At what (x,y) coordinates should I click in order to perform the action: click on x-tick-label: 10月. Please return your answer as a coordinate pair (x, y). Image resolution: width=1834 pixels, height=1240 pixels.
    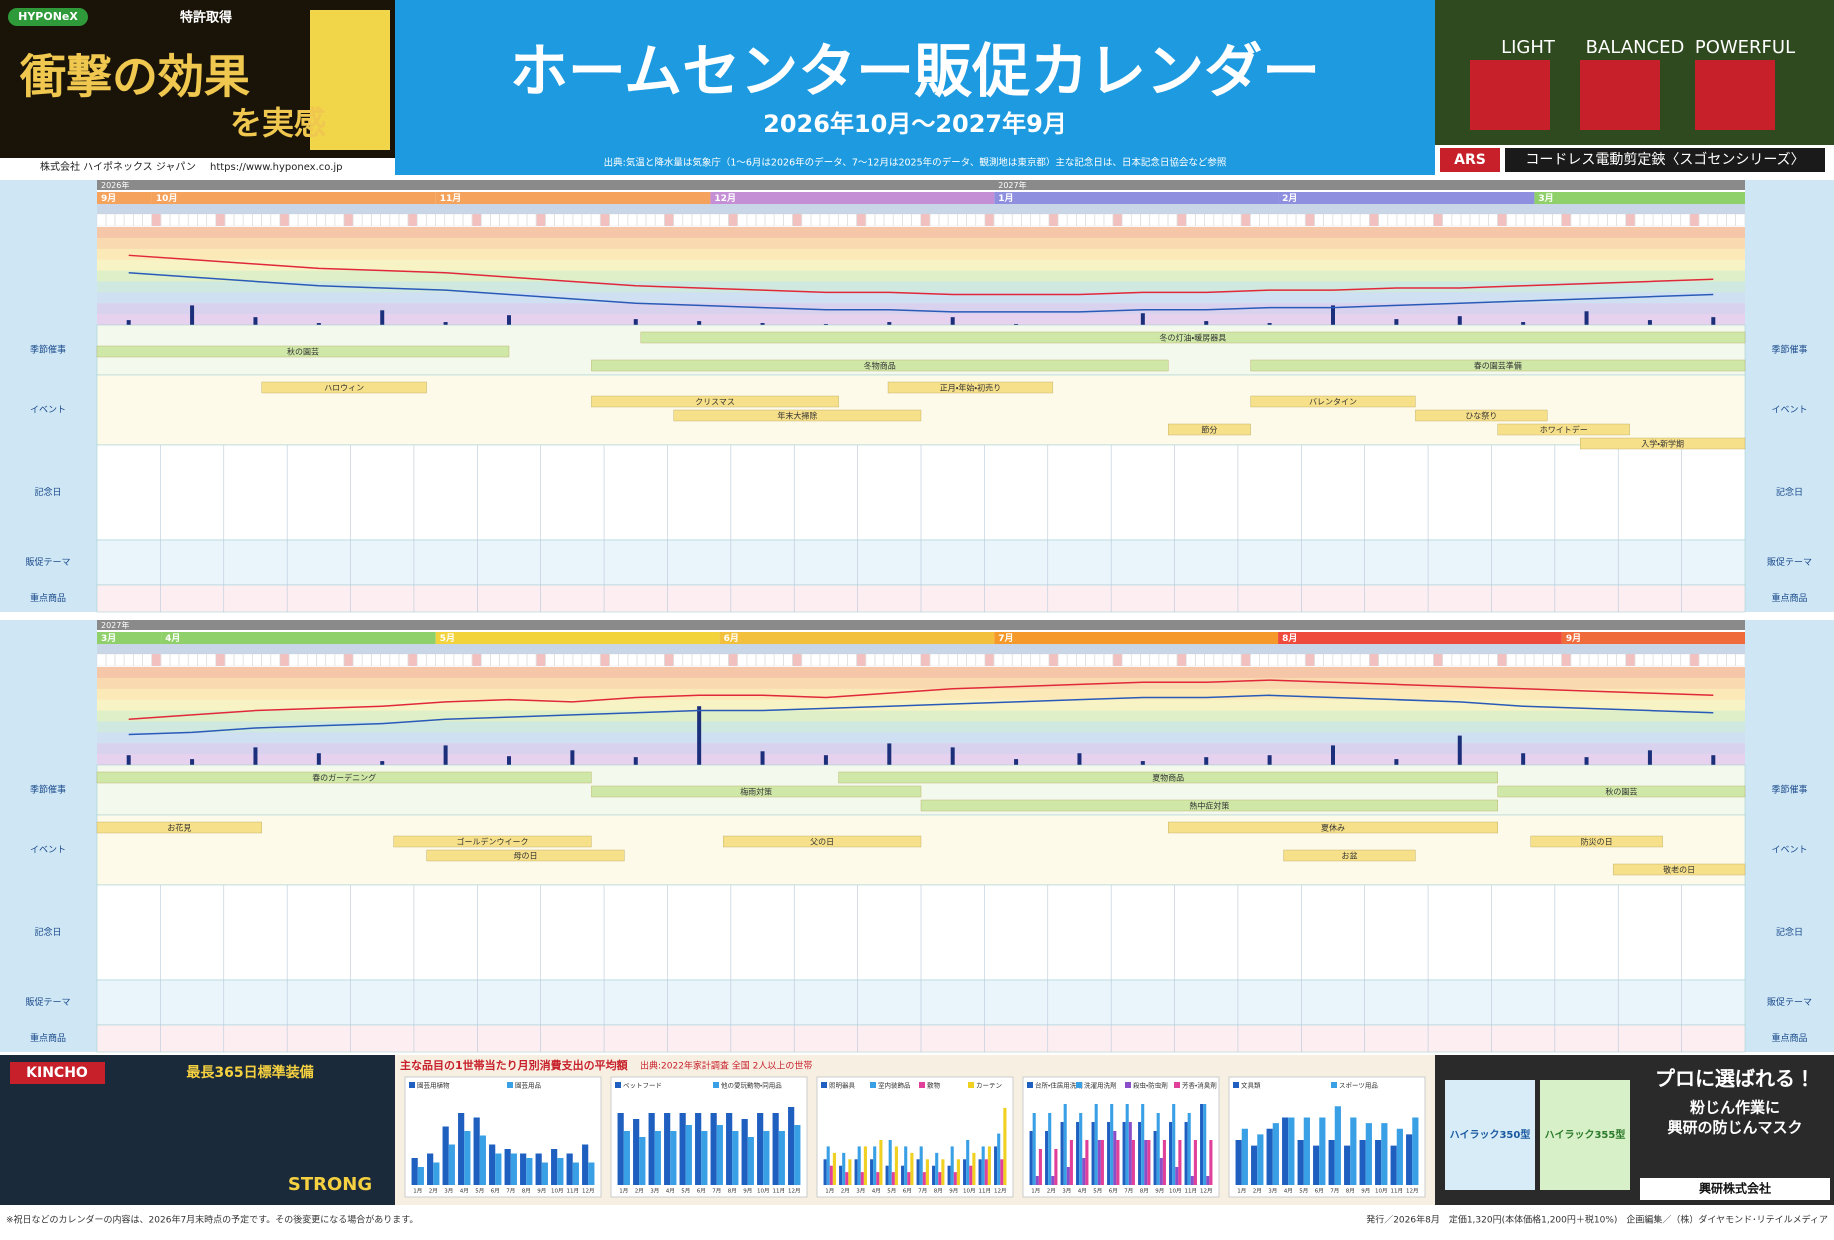
    Looking at the image, I should click on (1381, 1191).